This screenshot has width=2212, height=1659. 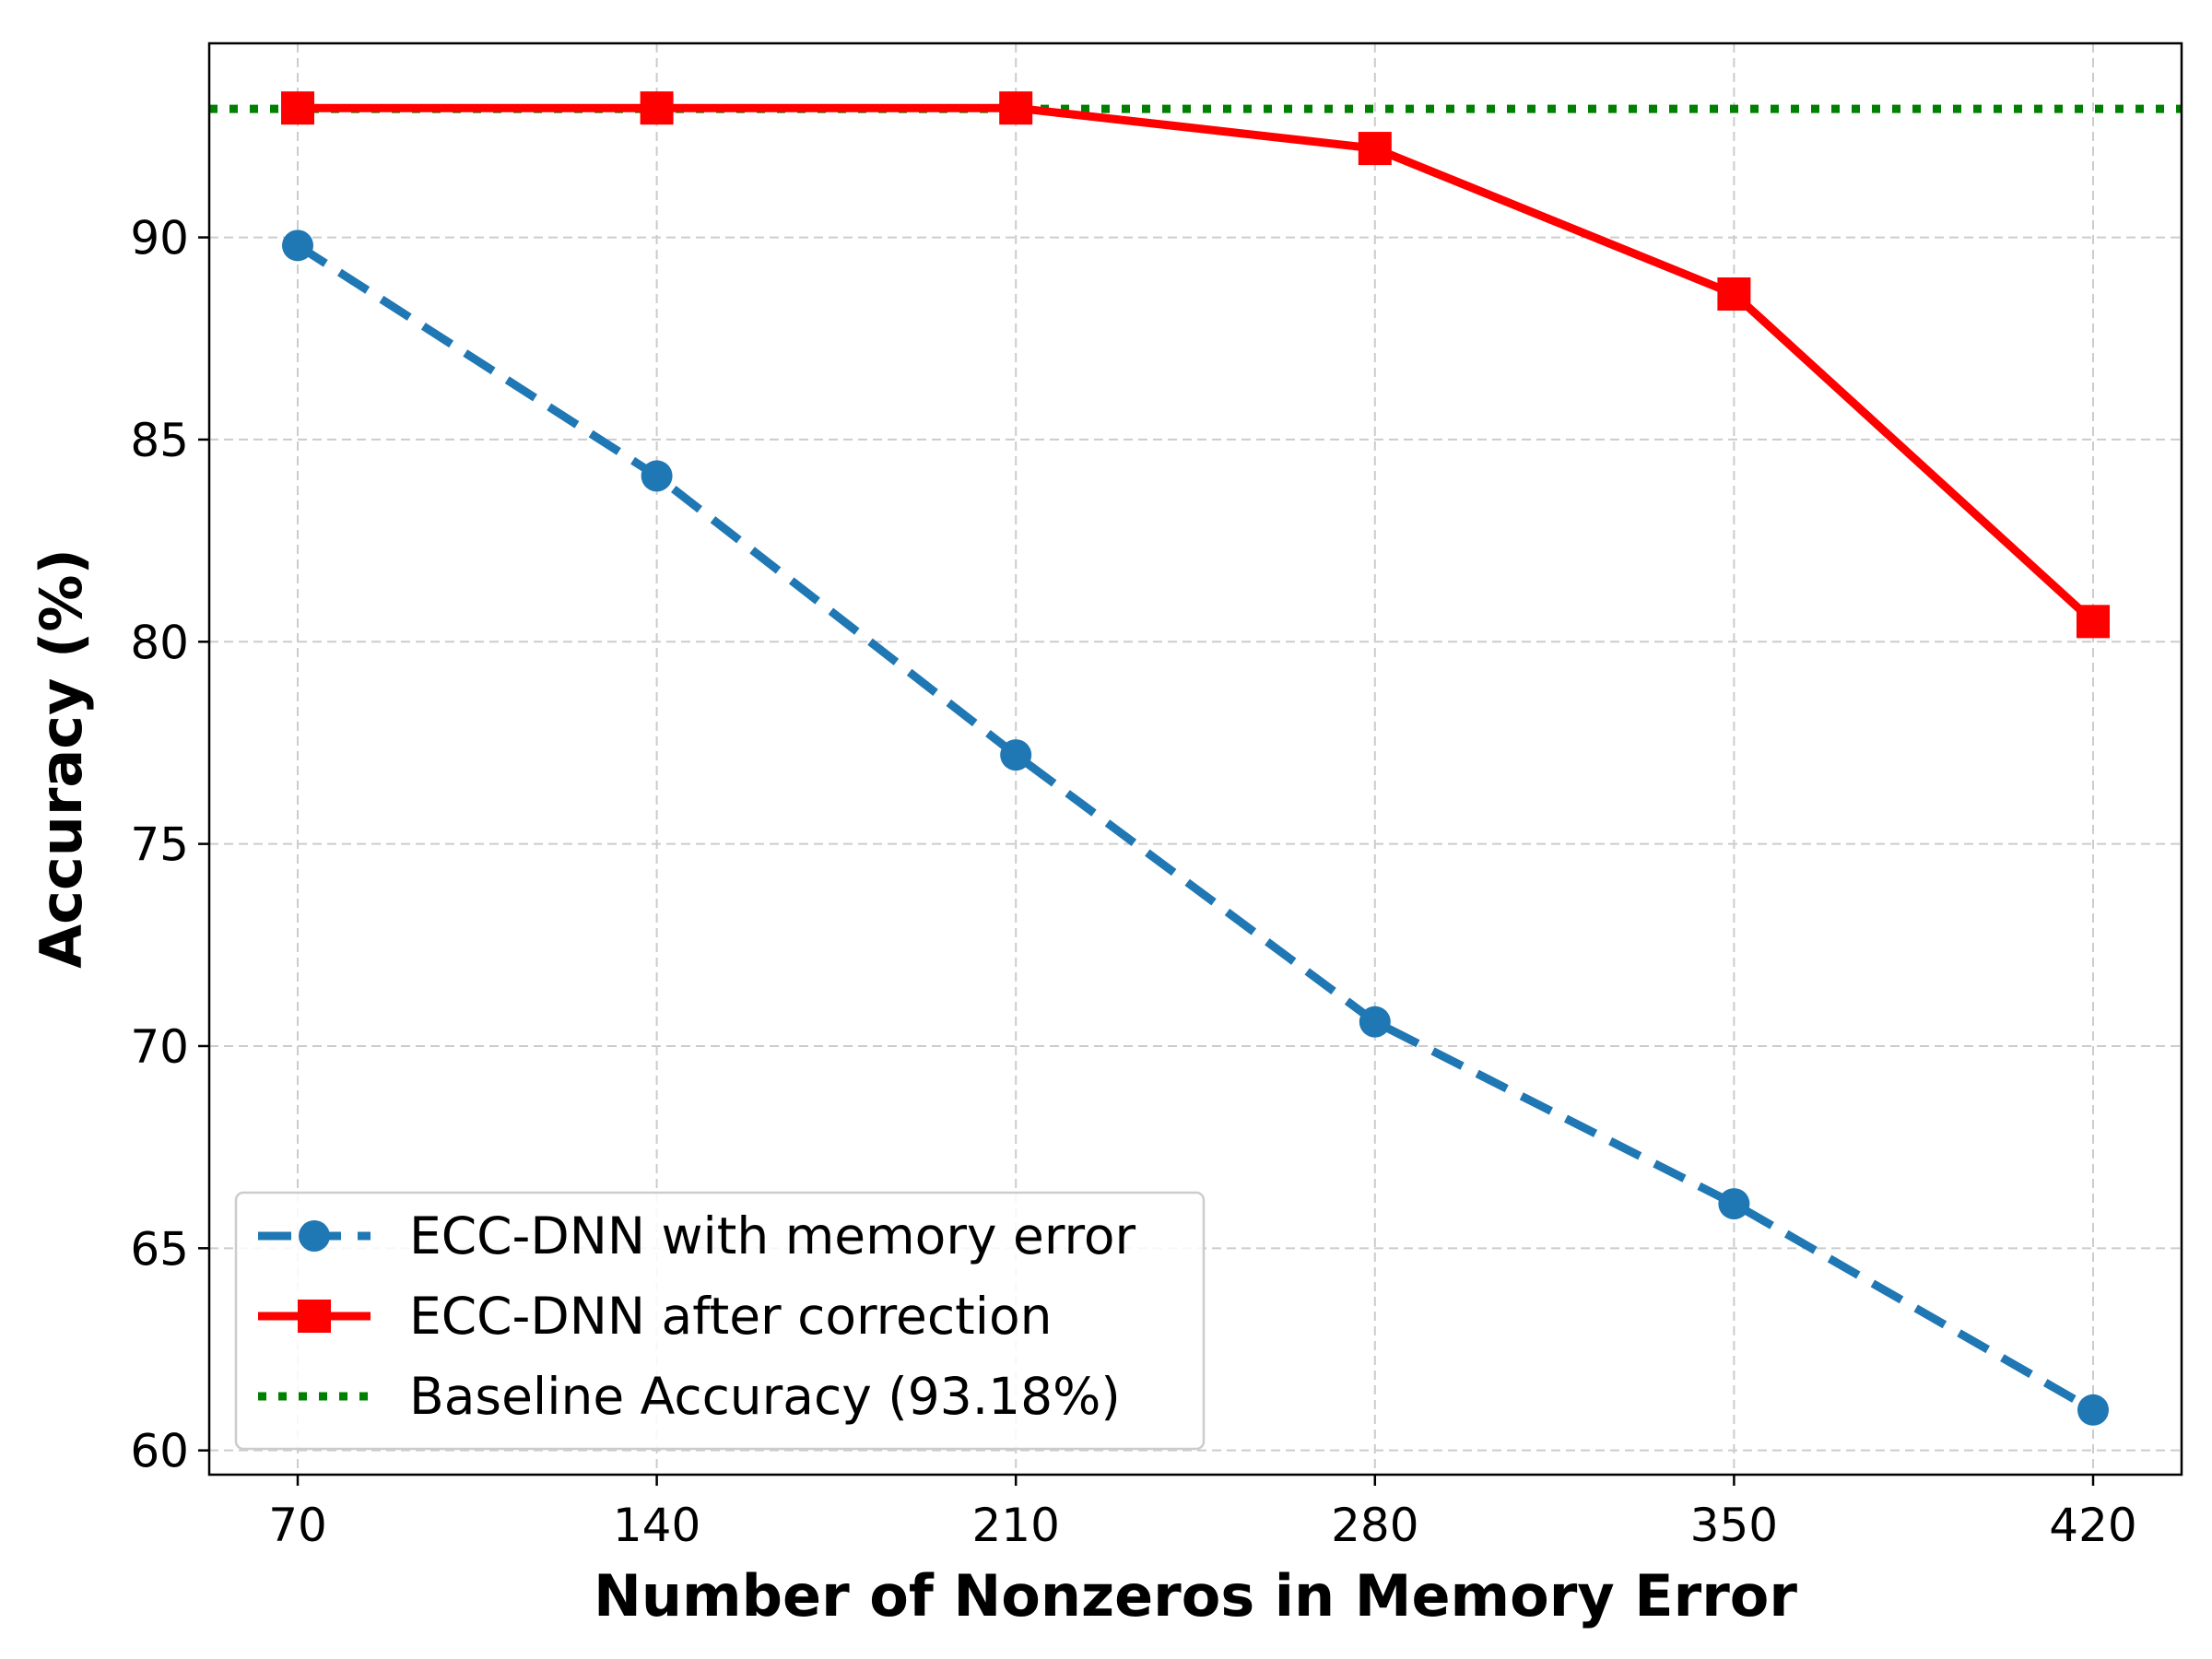 I want to click on legend-label: Baseline Accuracy (93.18%), so click(x=765, y=1396).